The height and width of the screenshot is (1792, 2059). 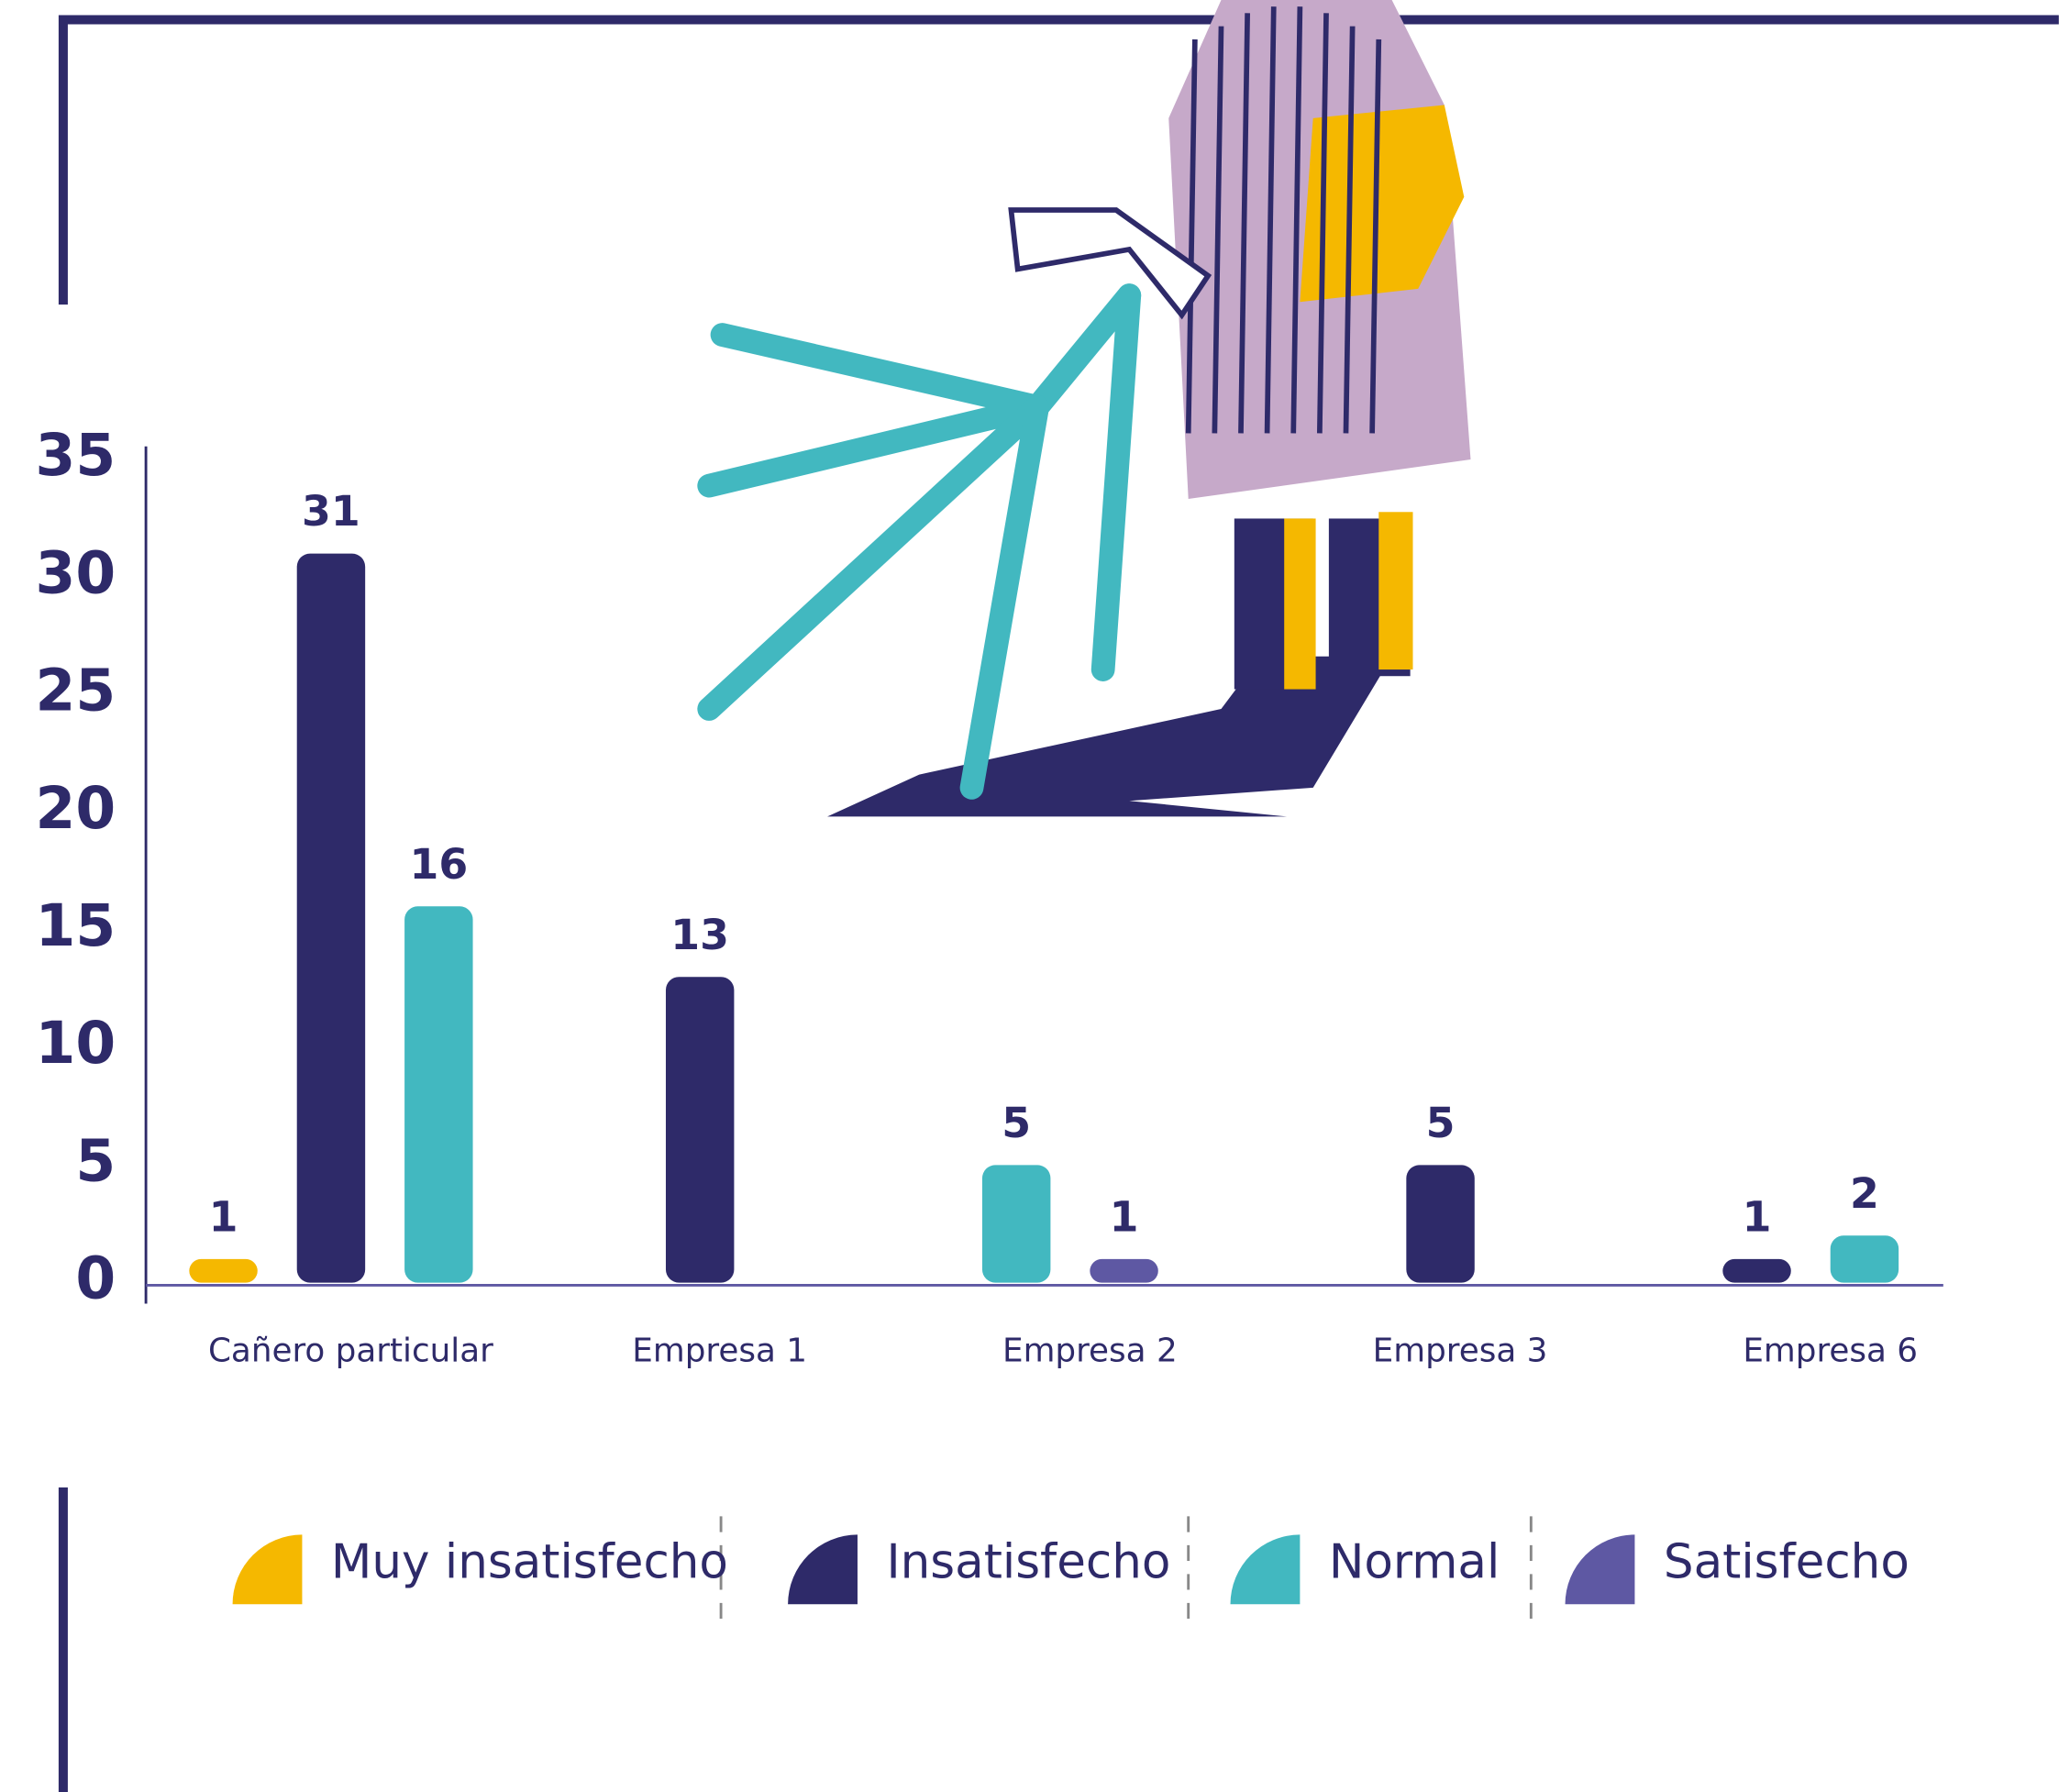 I want to click on bar-value-label: 2, so click(x=1864, y=1193).